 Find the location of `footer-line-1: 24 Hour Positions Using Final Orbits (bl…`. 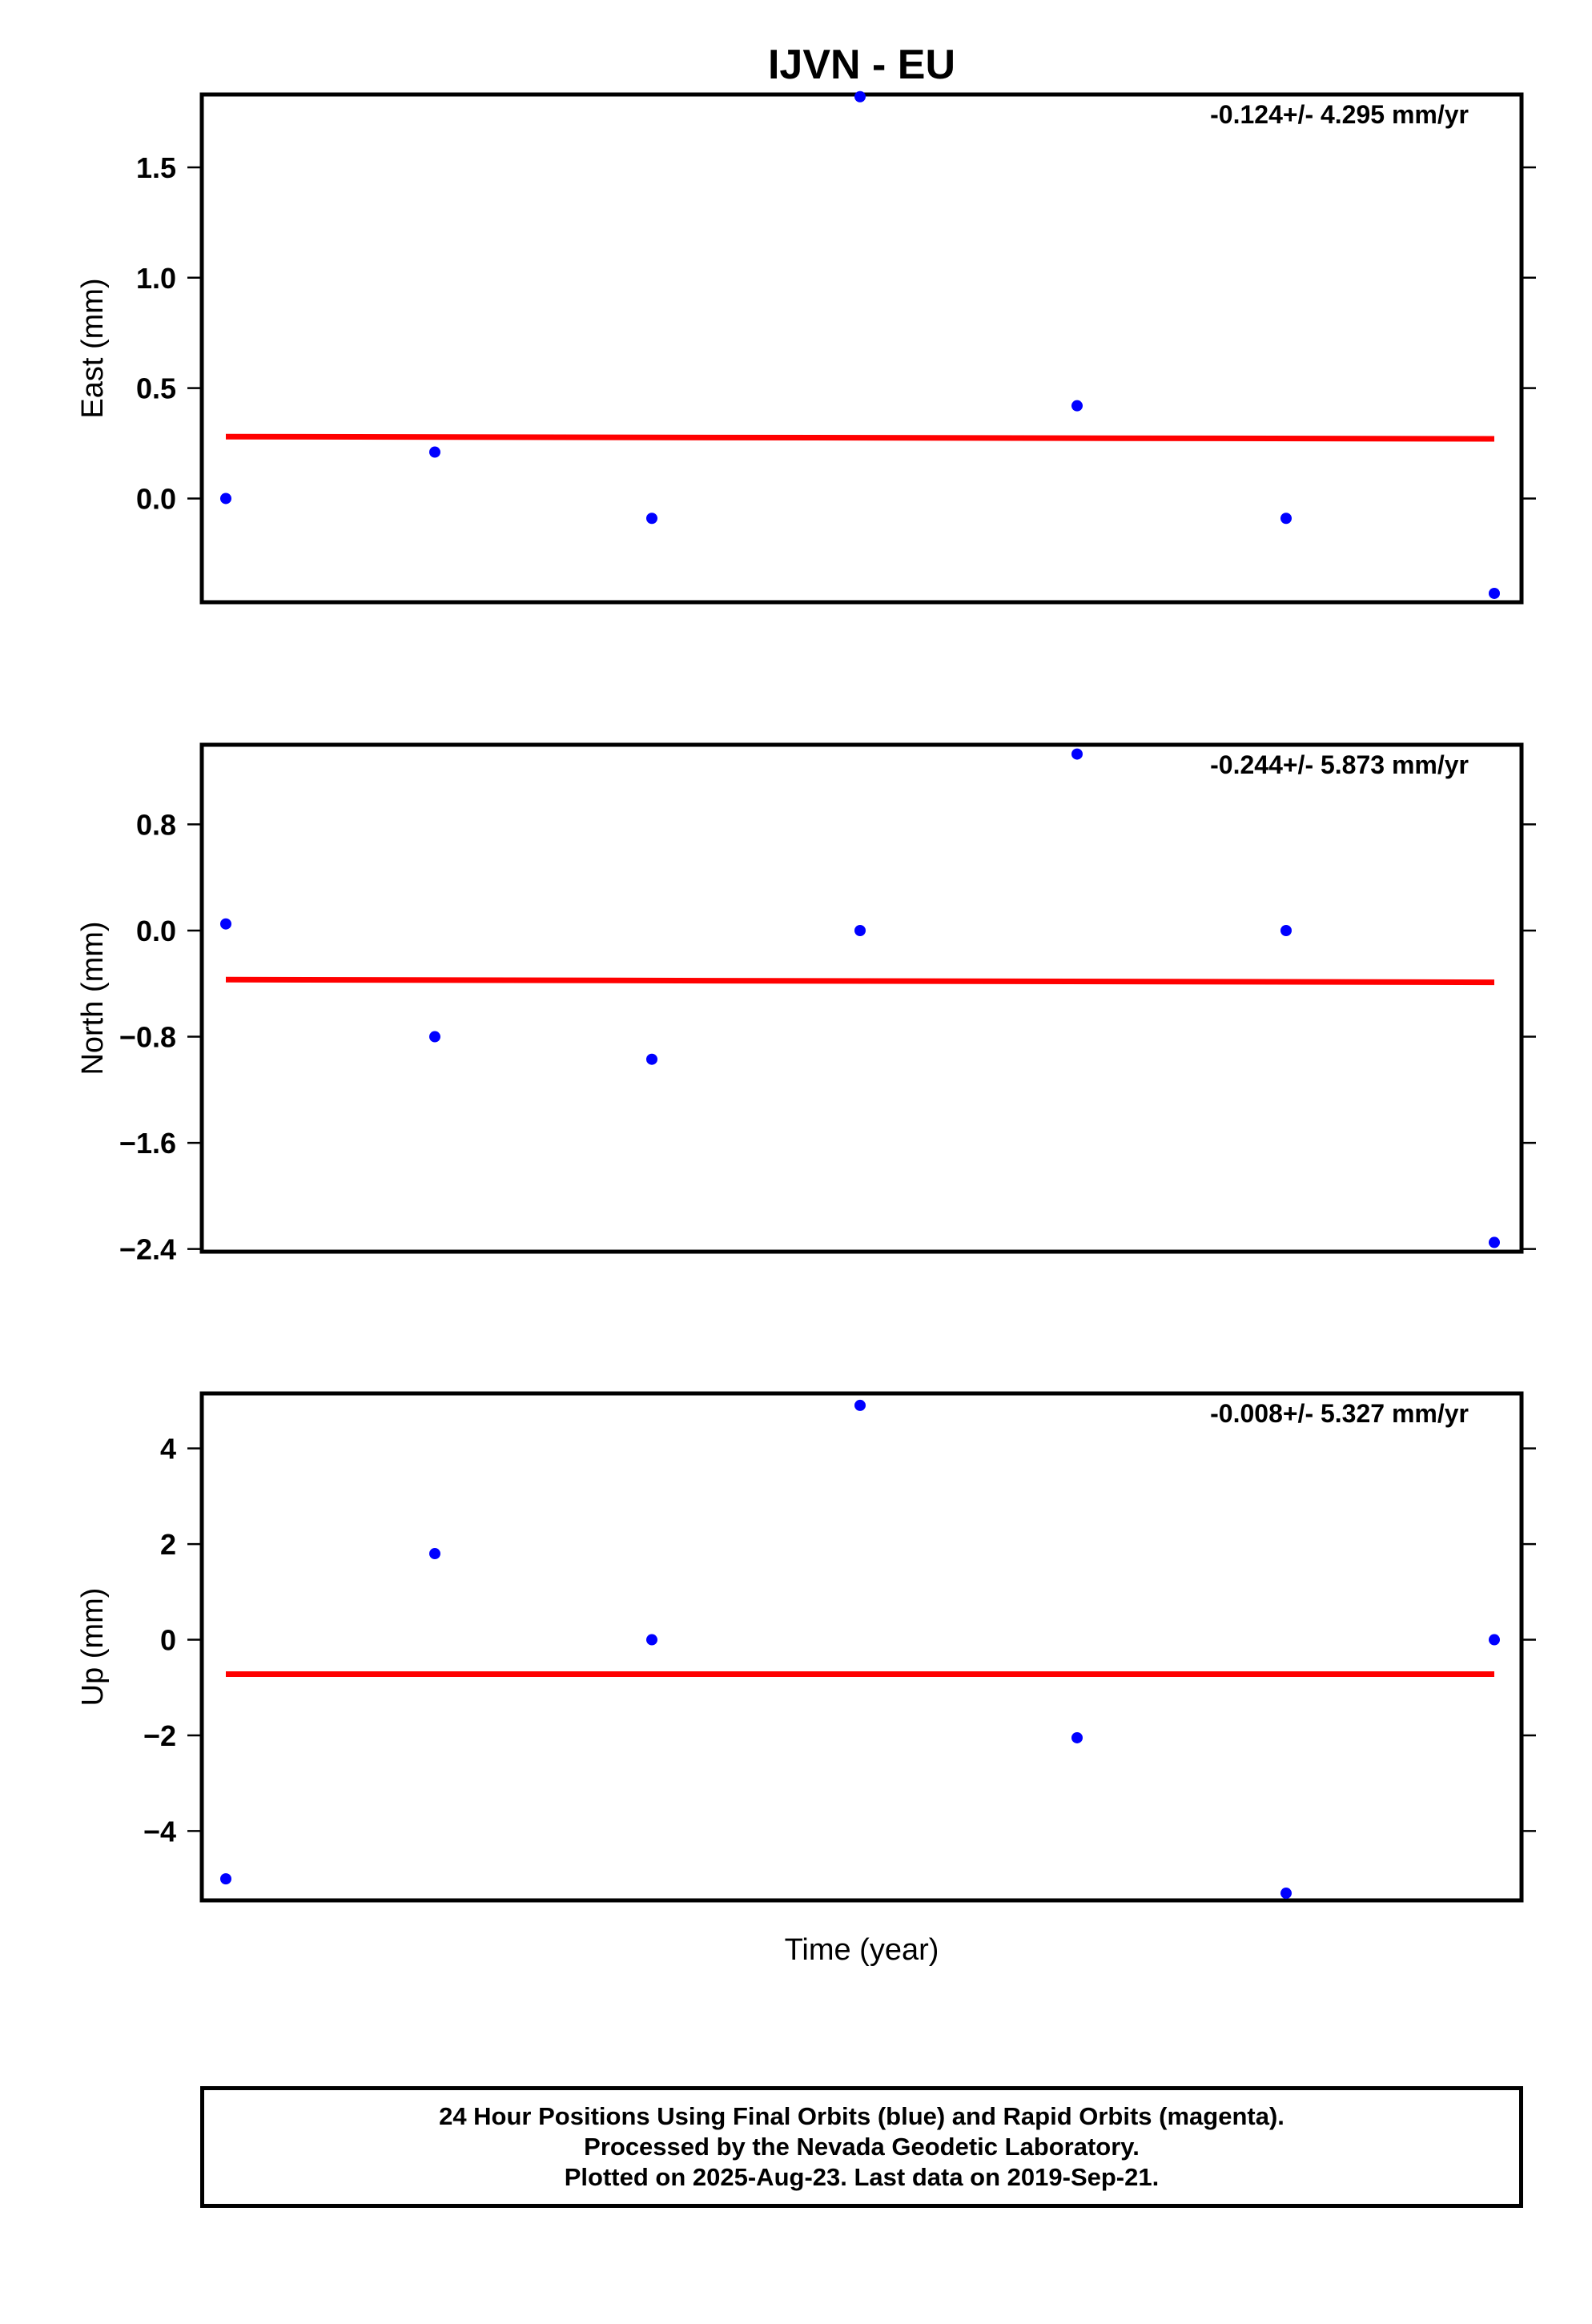

footer-line-1: 24 Hour Positions Using Final Orbits (bl… is located at coordinates (861, 2116).